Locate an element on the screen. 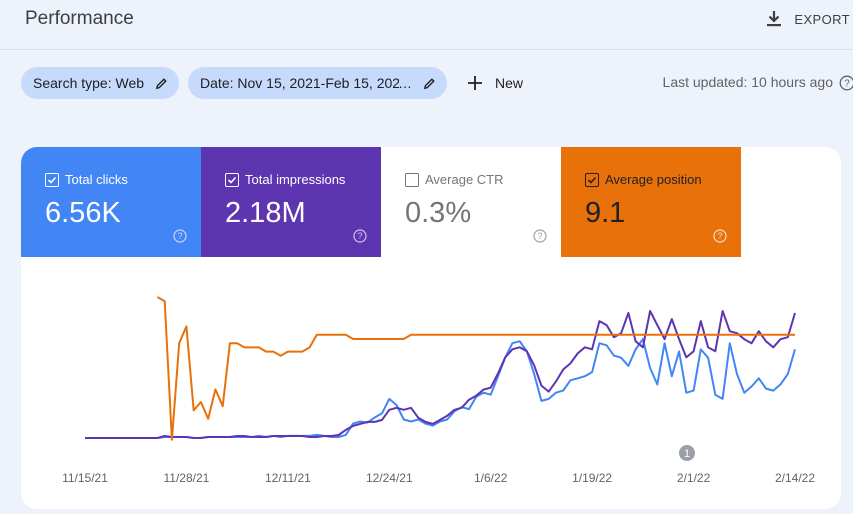 Image resolution: width=853 pixels, height=514 pixels. export-button: EXPORT is located at coordinates (807, 19).